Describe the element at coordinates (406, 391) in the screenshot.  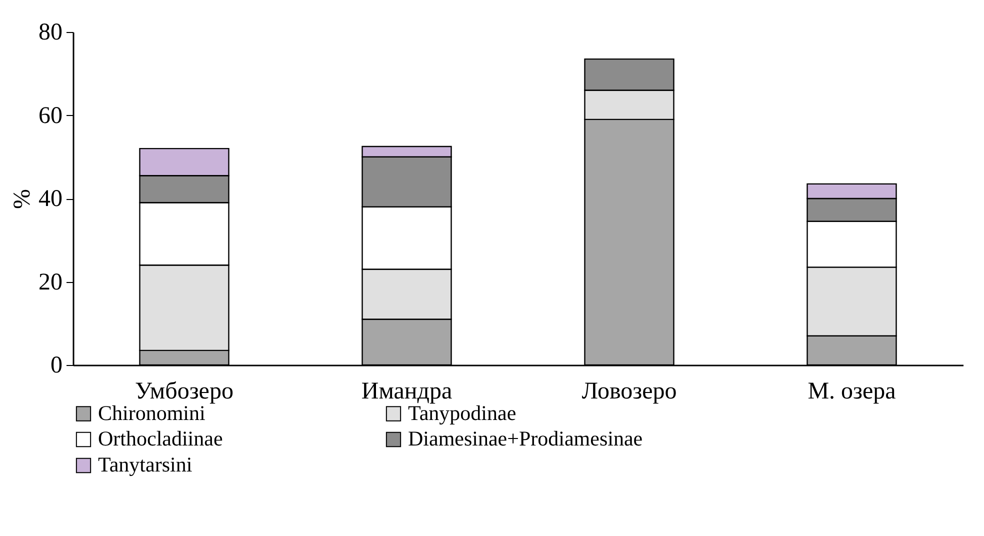
I see `x-tick-label: Имандра` at that location.